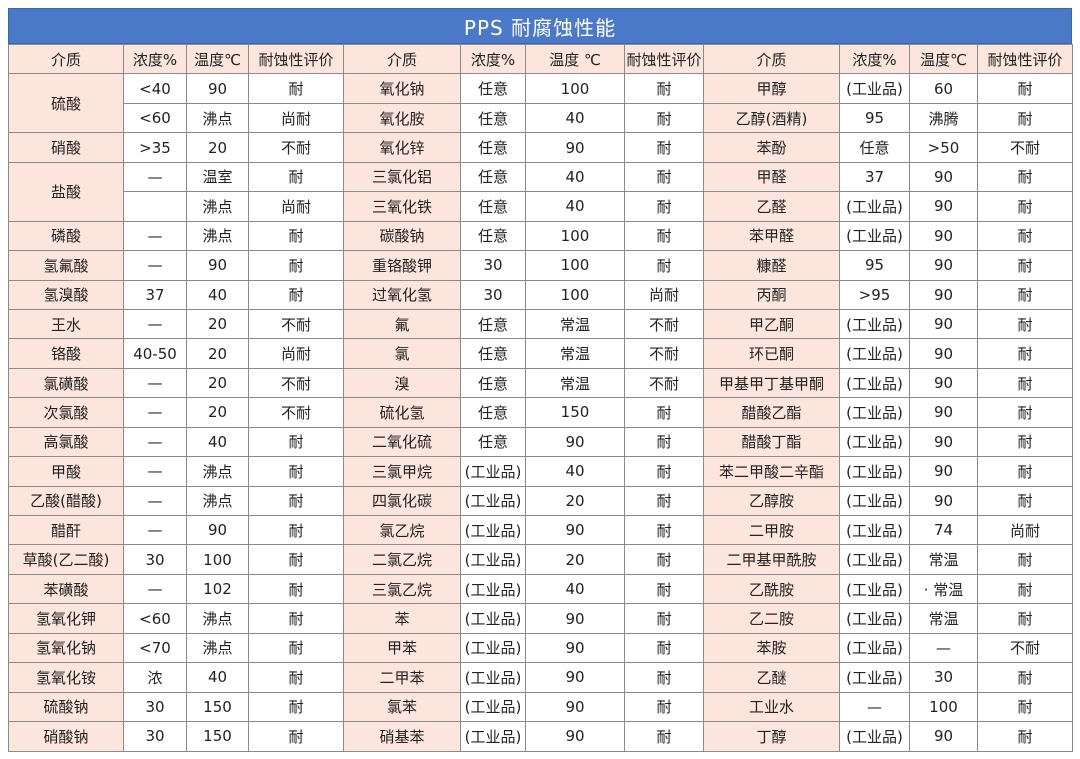  Describe the element at coordinates (66, 59) in the screenshot. I see `header-cell: 介质` at that location.